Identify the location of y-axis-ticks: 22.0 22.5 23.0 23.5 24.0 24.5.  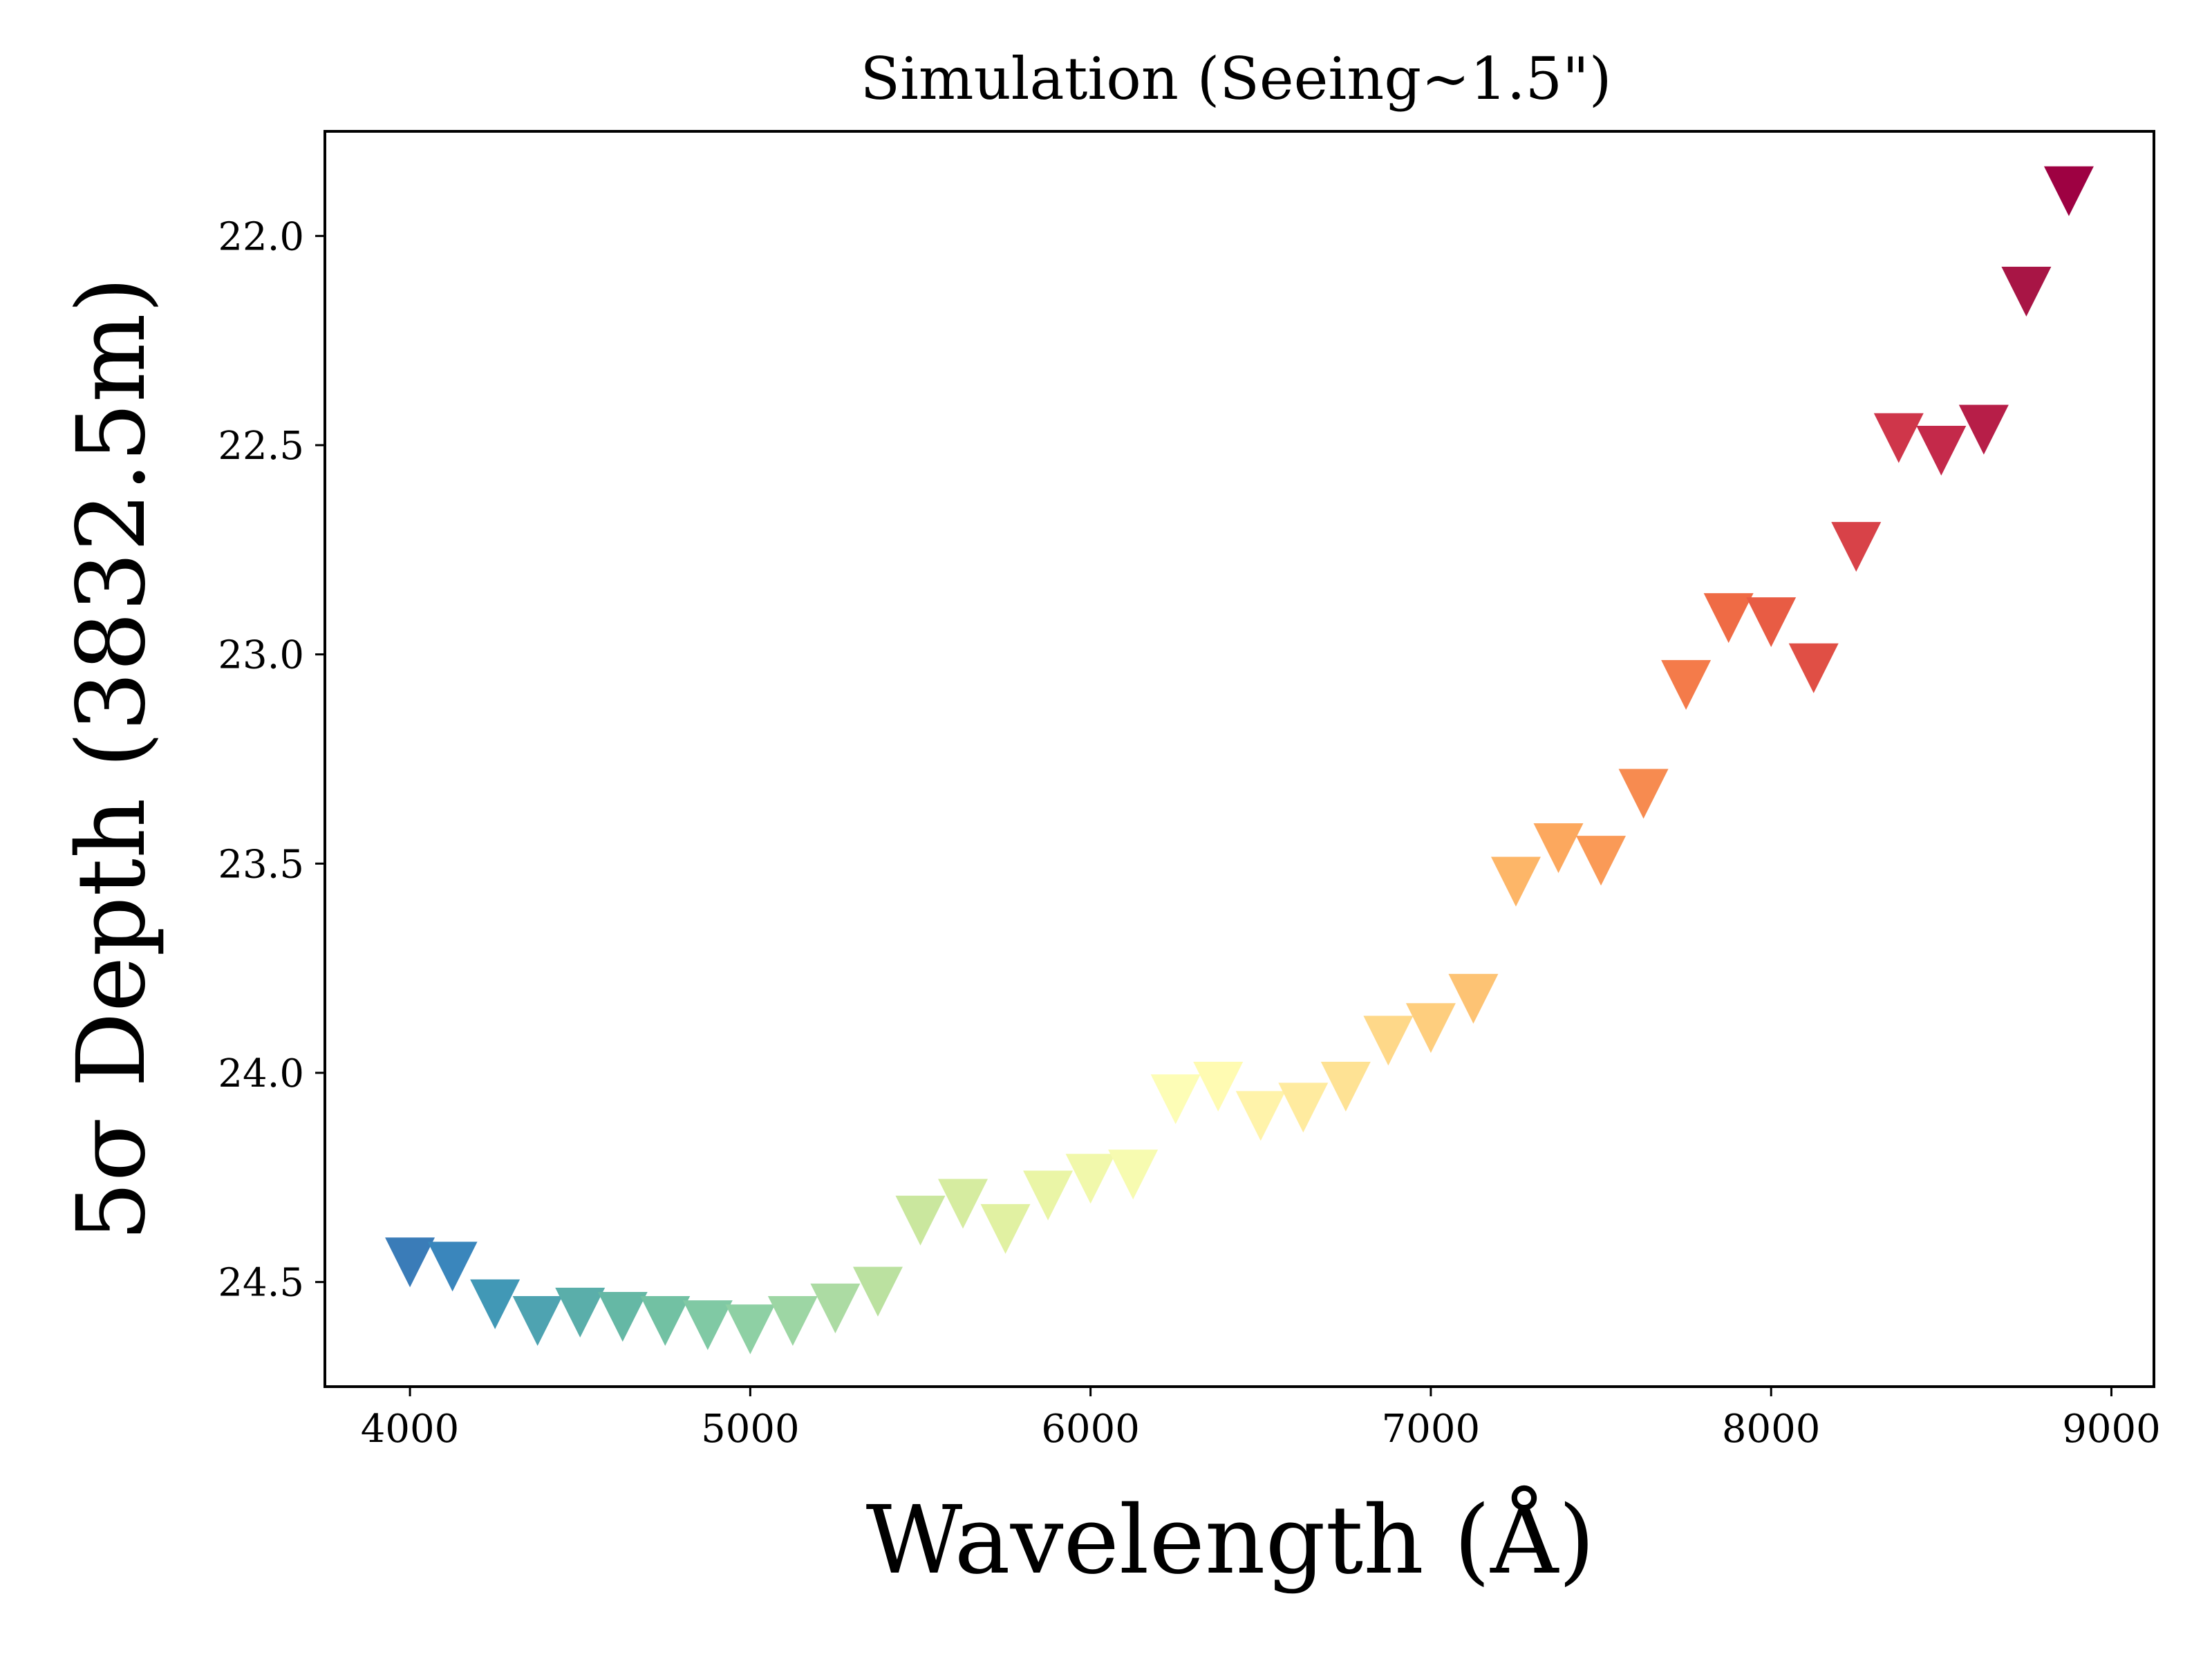
(272, 760).